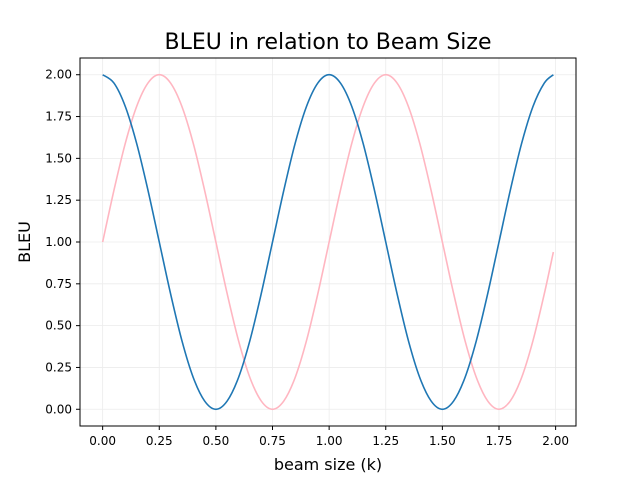  I want to click on x-tick-label: 0.75, so click(272, 441).